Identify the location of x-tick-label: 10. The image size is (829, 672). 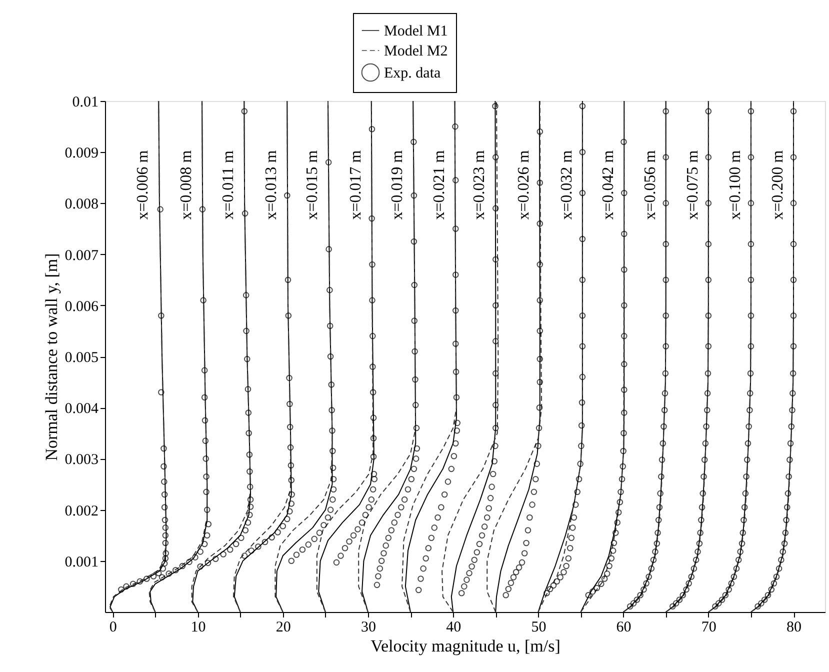
(198, 628).